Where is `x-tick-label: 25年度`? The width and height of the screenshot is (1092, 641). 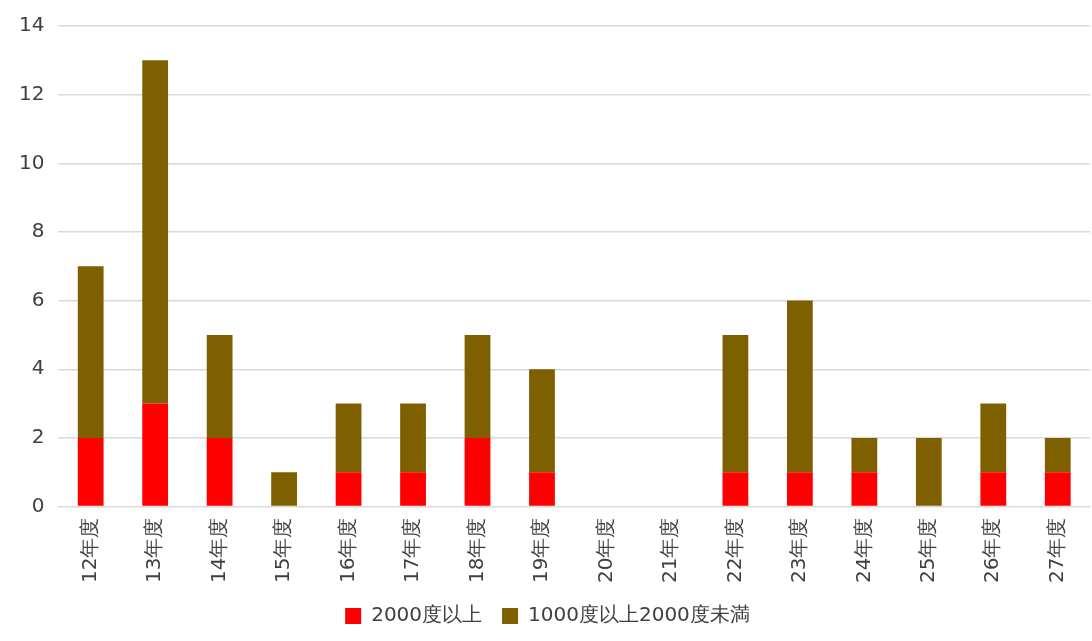
x-tick-label: 25年度 is located at coordinates (927, 550).